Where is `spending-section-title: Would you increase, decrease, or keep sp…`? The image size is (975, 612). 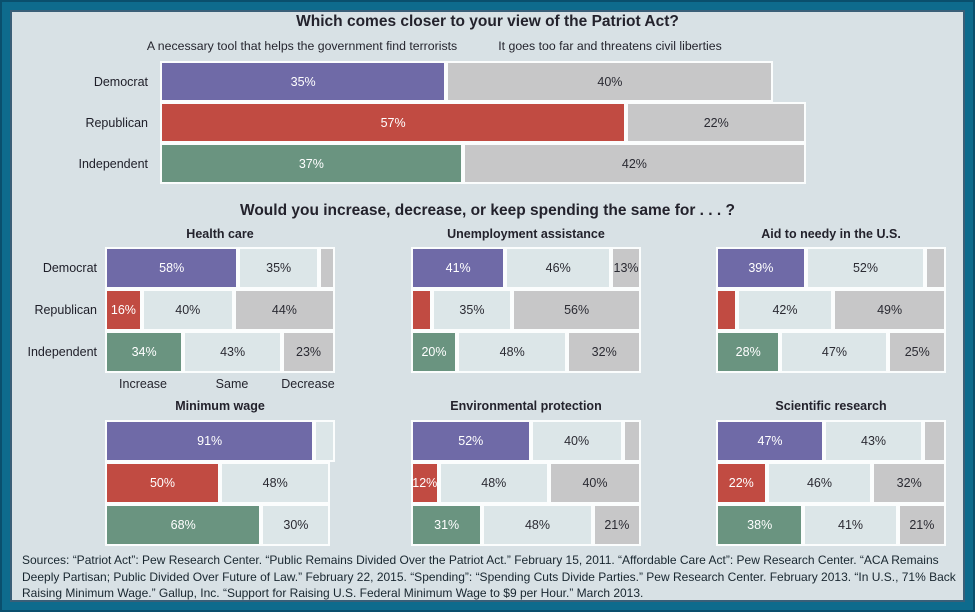 spending-section-title: Would you increase, decrease, or keep sp… is located at coordinates (487, 210).